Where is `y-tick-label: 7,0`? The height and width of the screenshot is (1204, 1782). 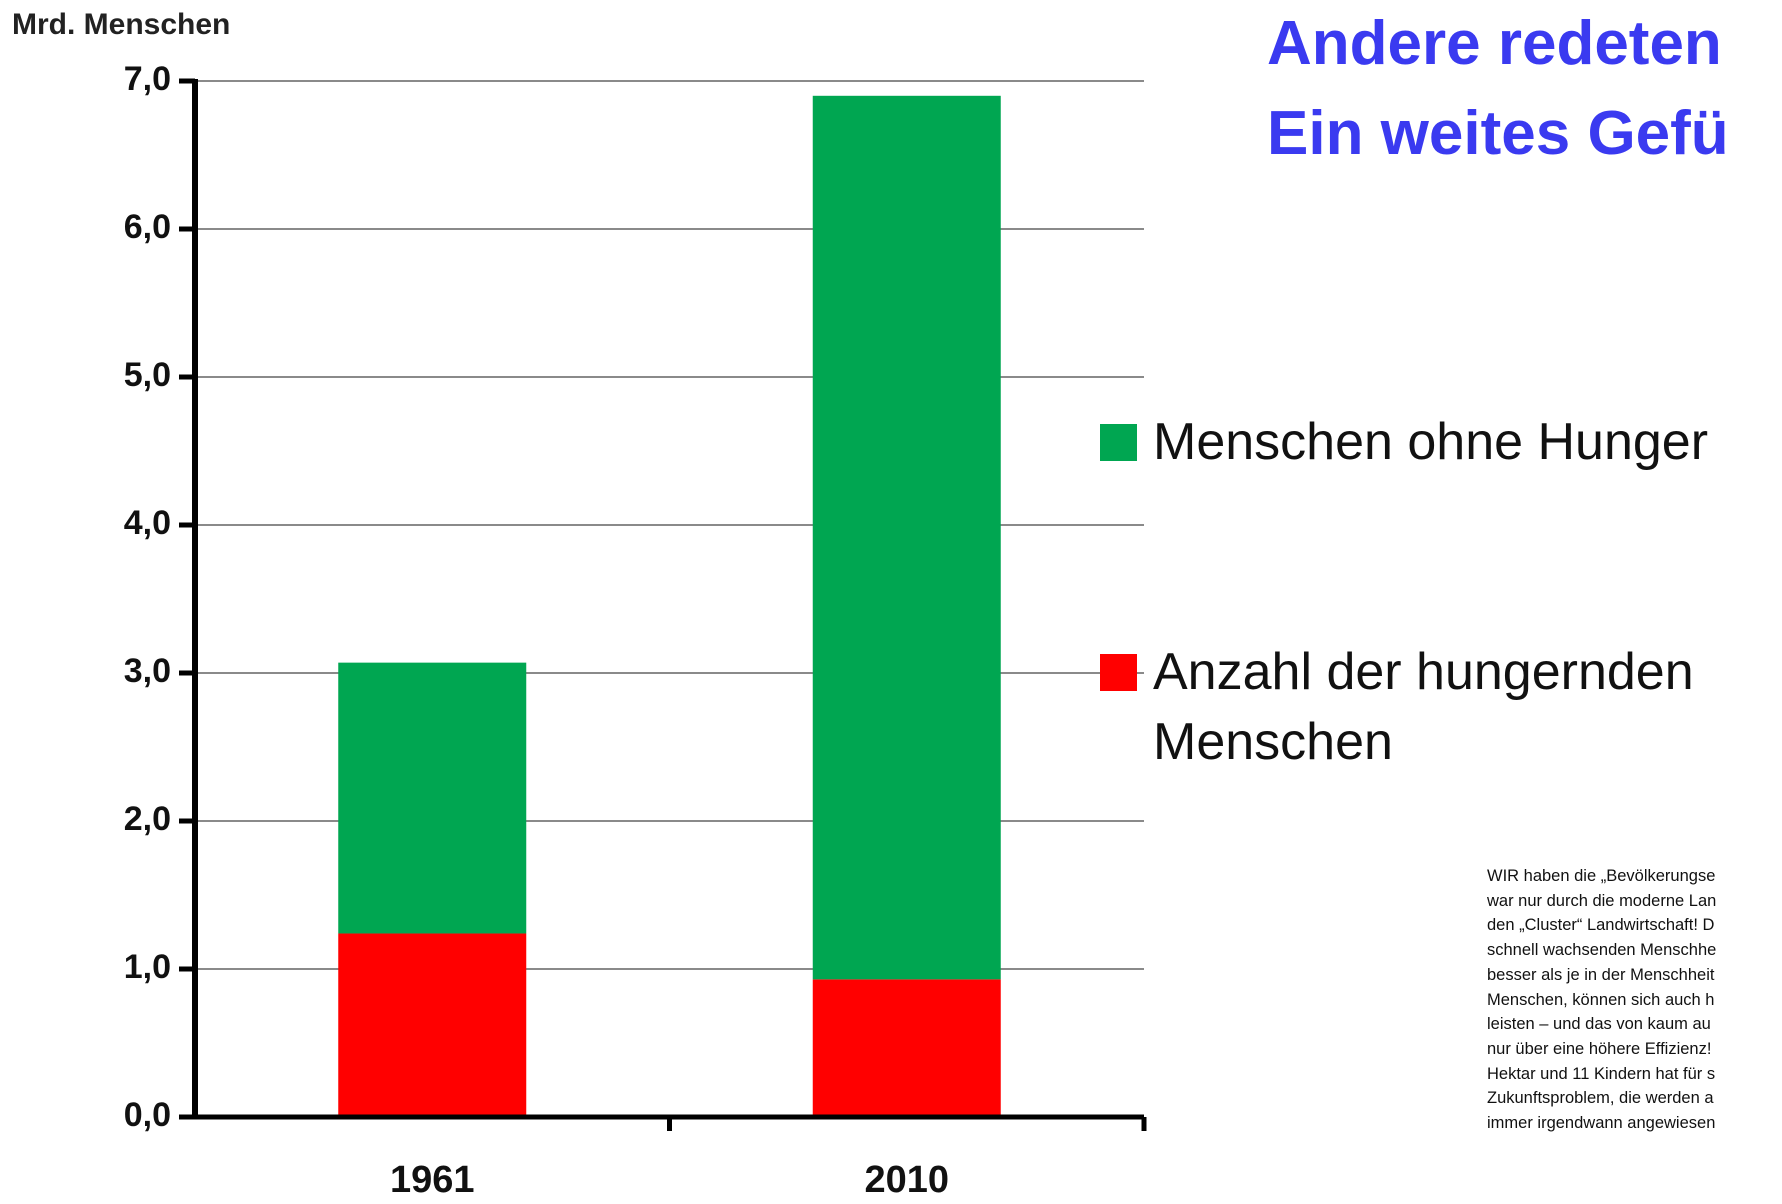 y-tick-label: 7,0 is located at coordinates (147, 79).